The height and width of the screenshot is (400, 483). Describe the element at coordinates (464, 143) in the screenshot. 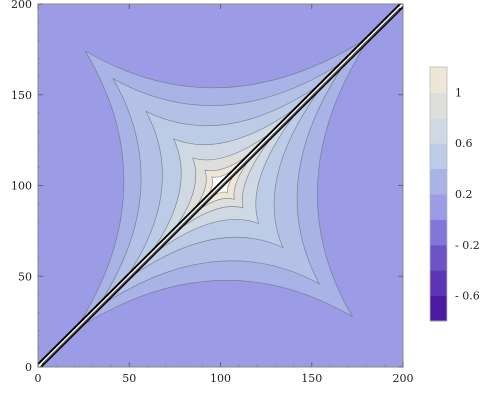

I see `legend-label: 0.6` at that location.